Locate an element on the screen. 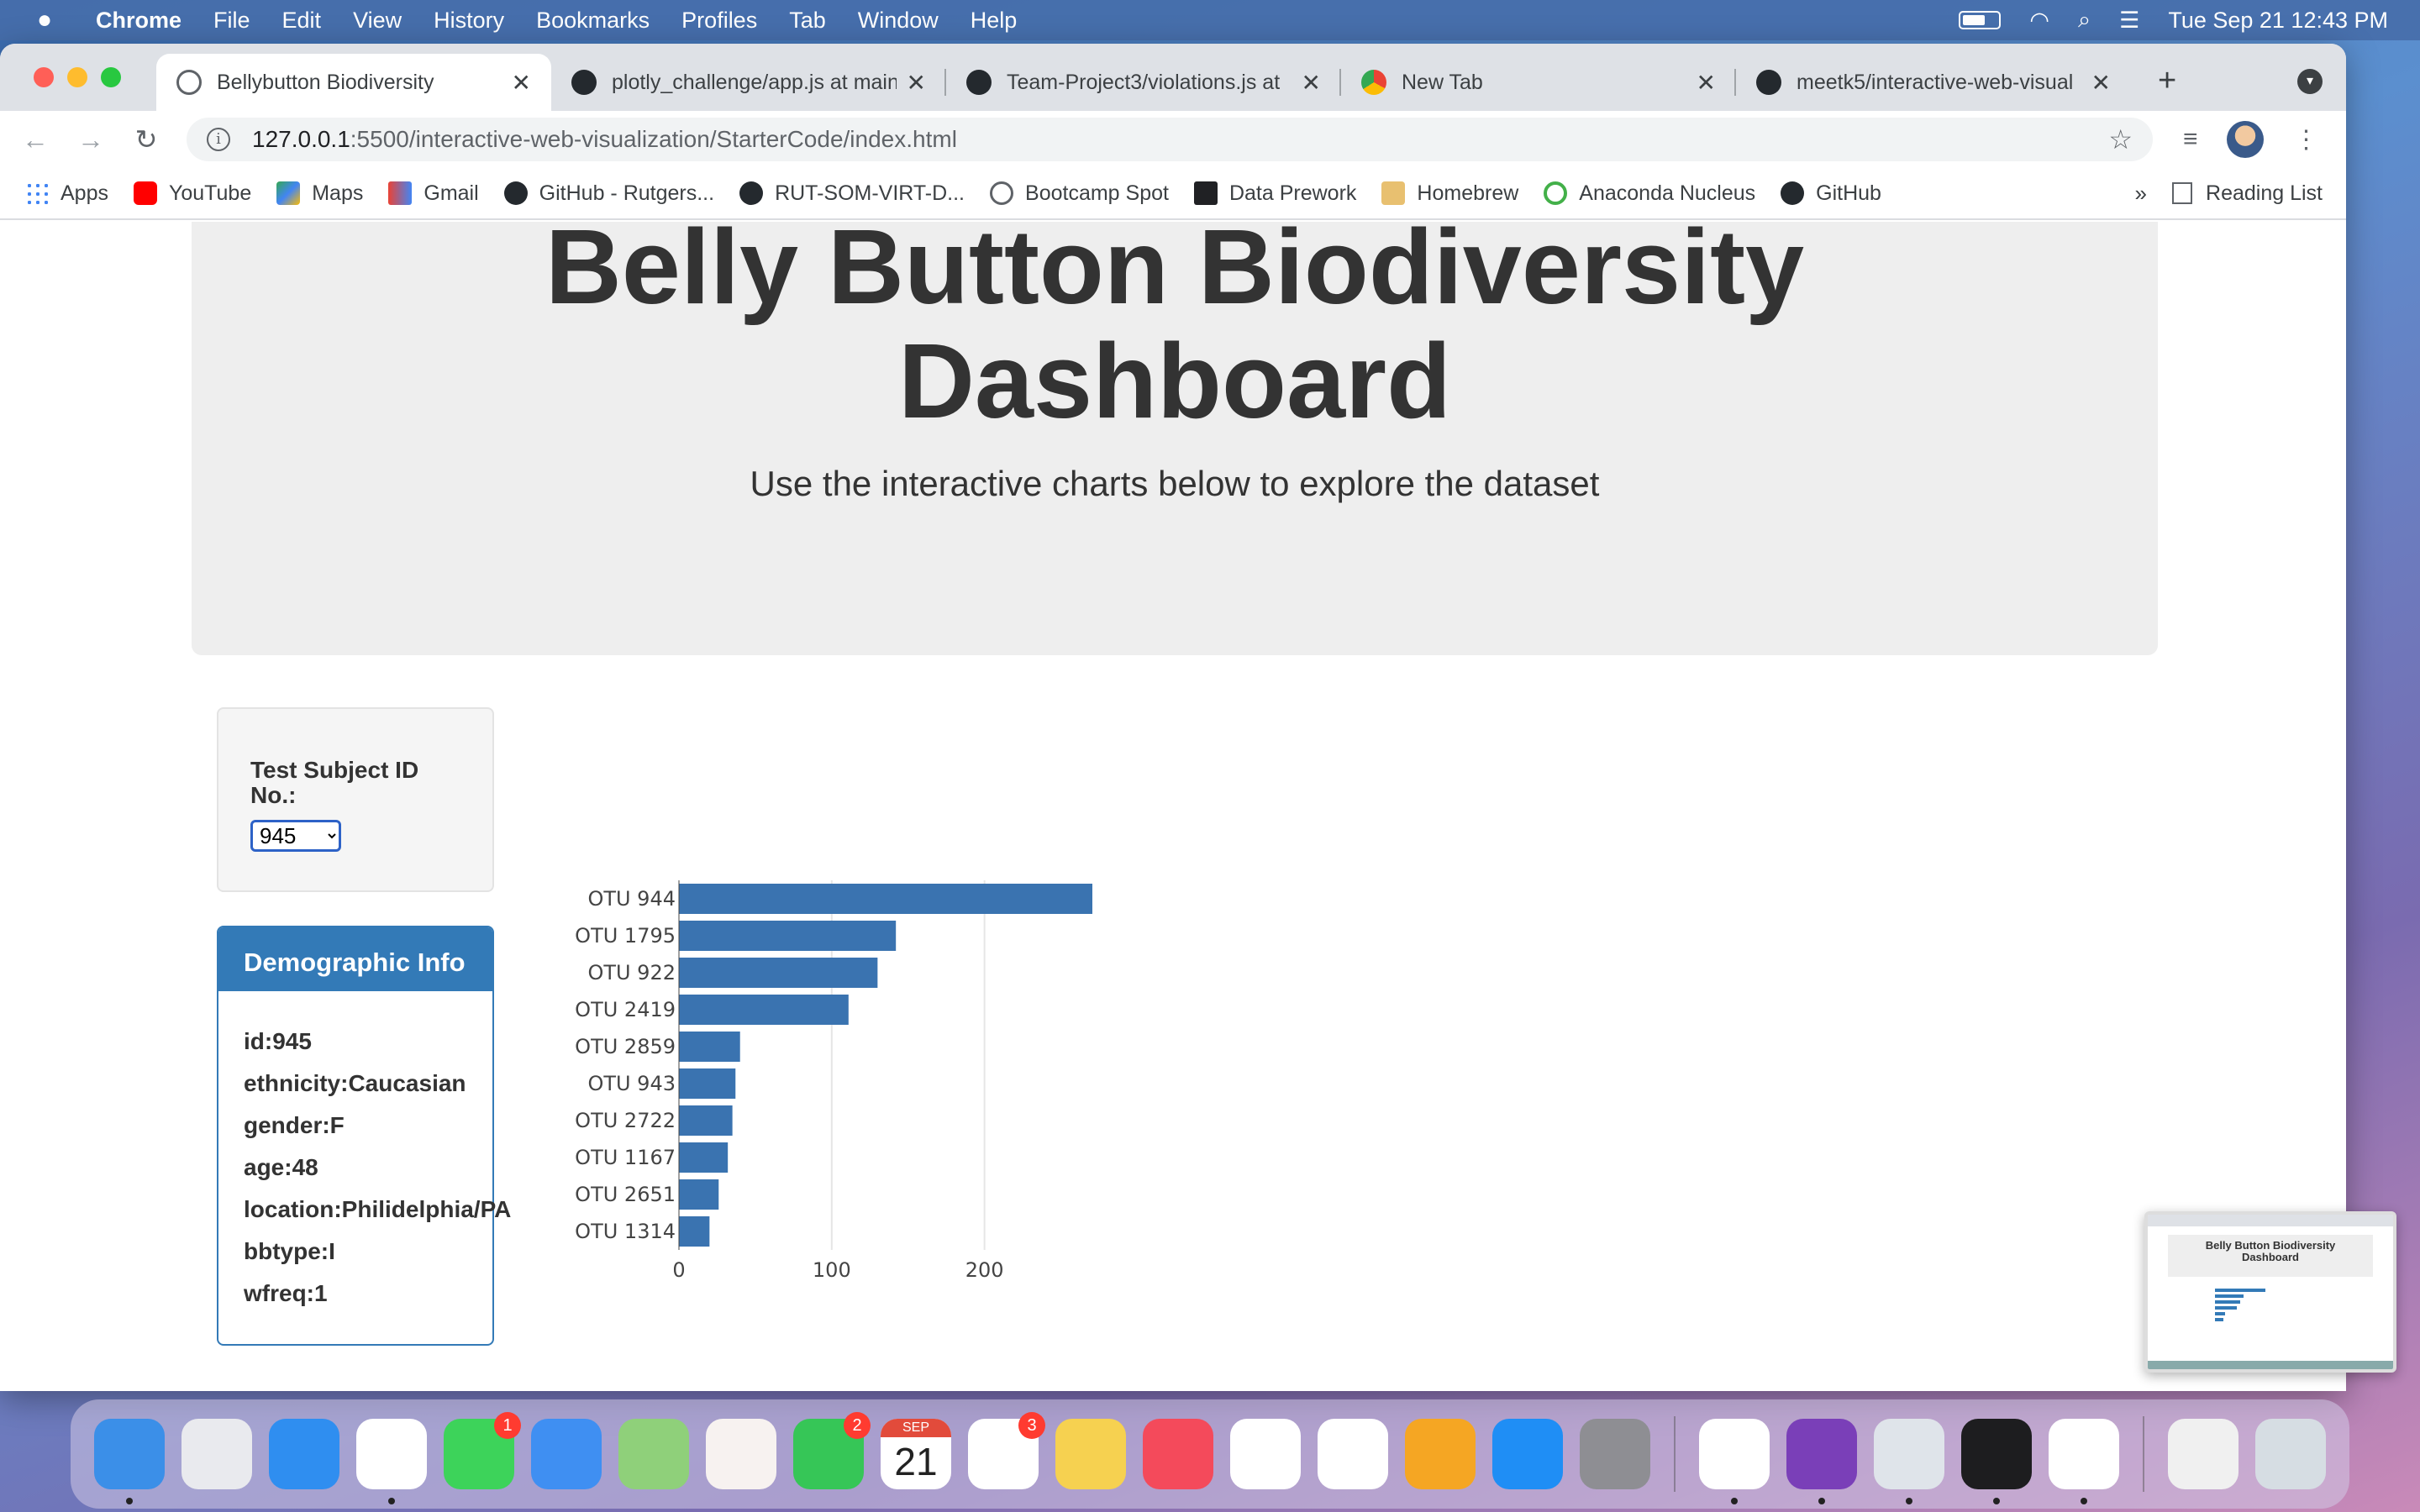 The image size is (2420, 1512). page-title-line1: Belly Button Biodiversity is located at coordinates (1174, 274).